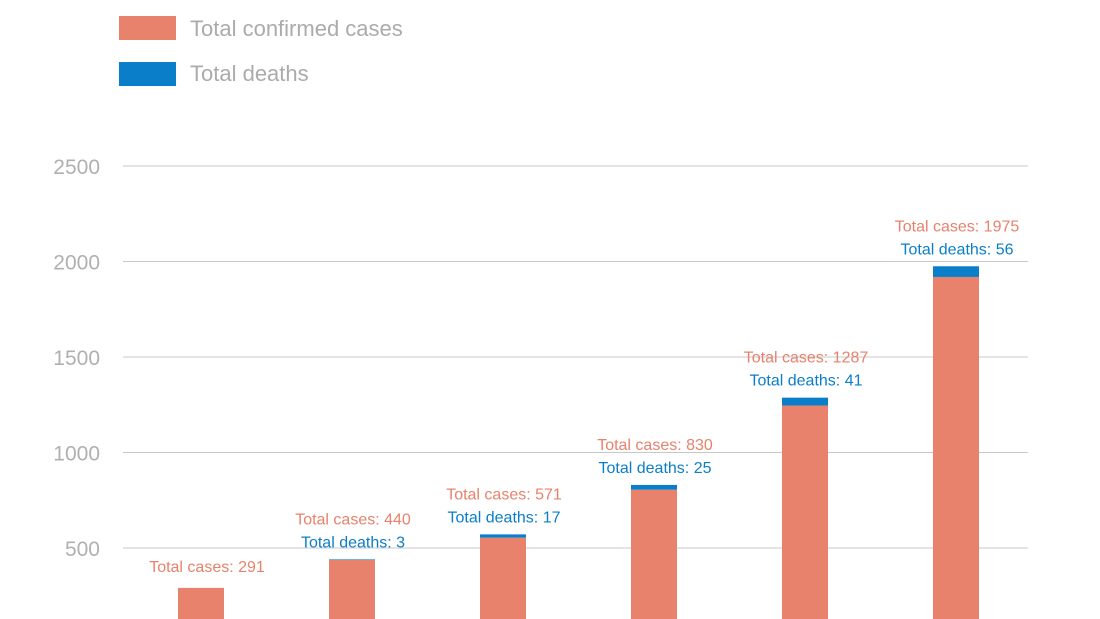 This screenshot has width=1100, height=619. I want to click on legend-swatch-cases, so click(147, 28).